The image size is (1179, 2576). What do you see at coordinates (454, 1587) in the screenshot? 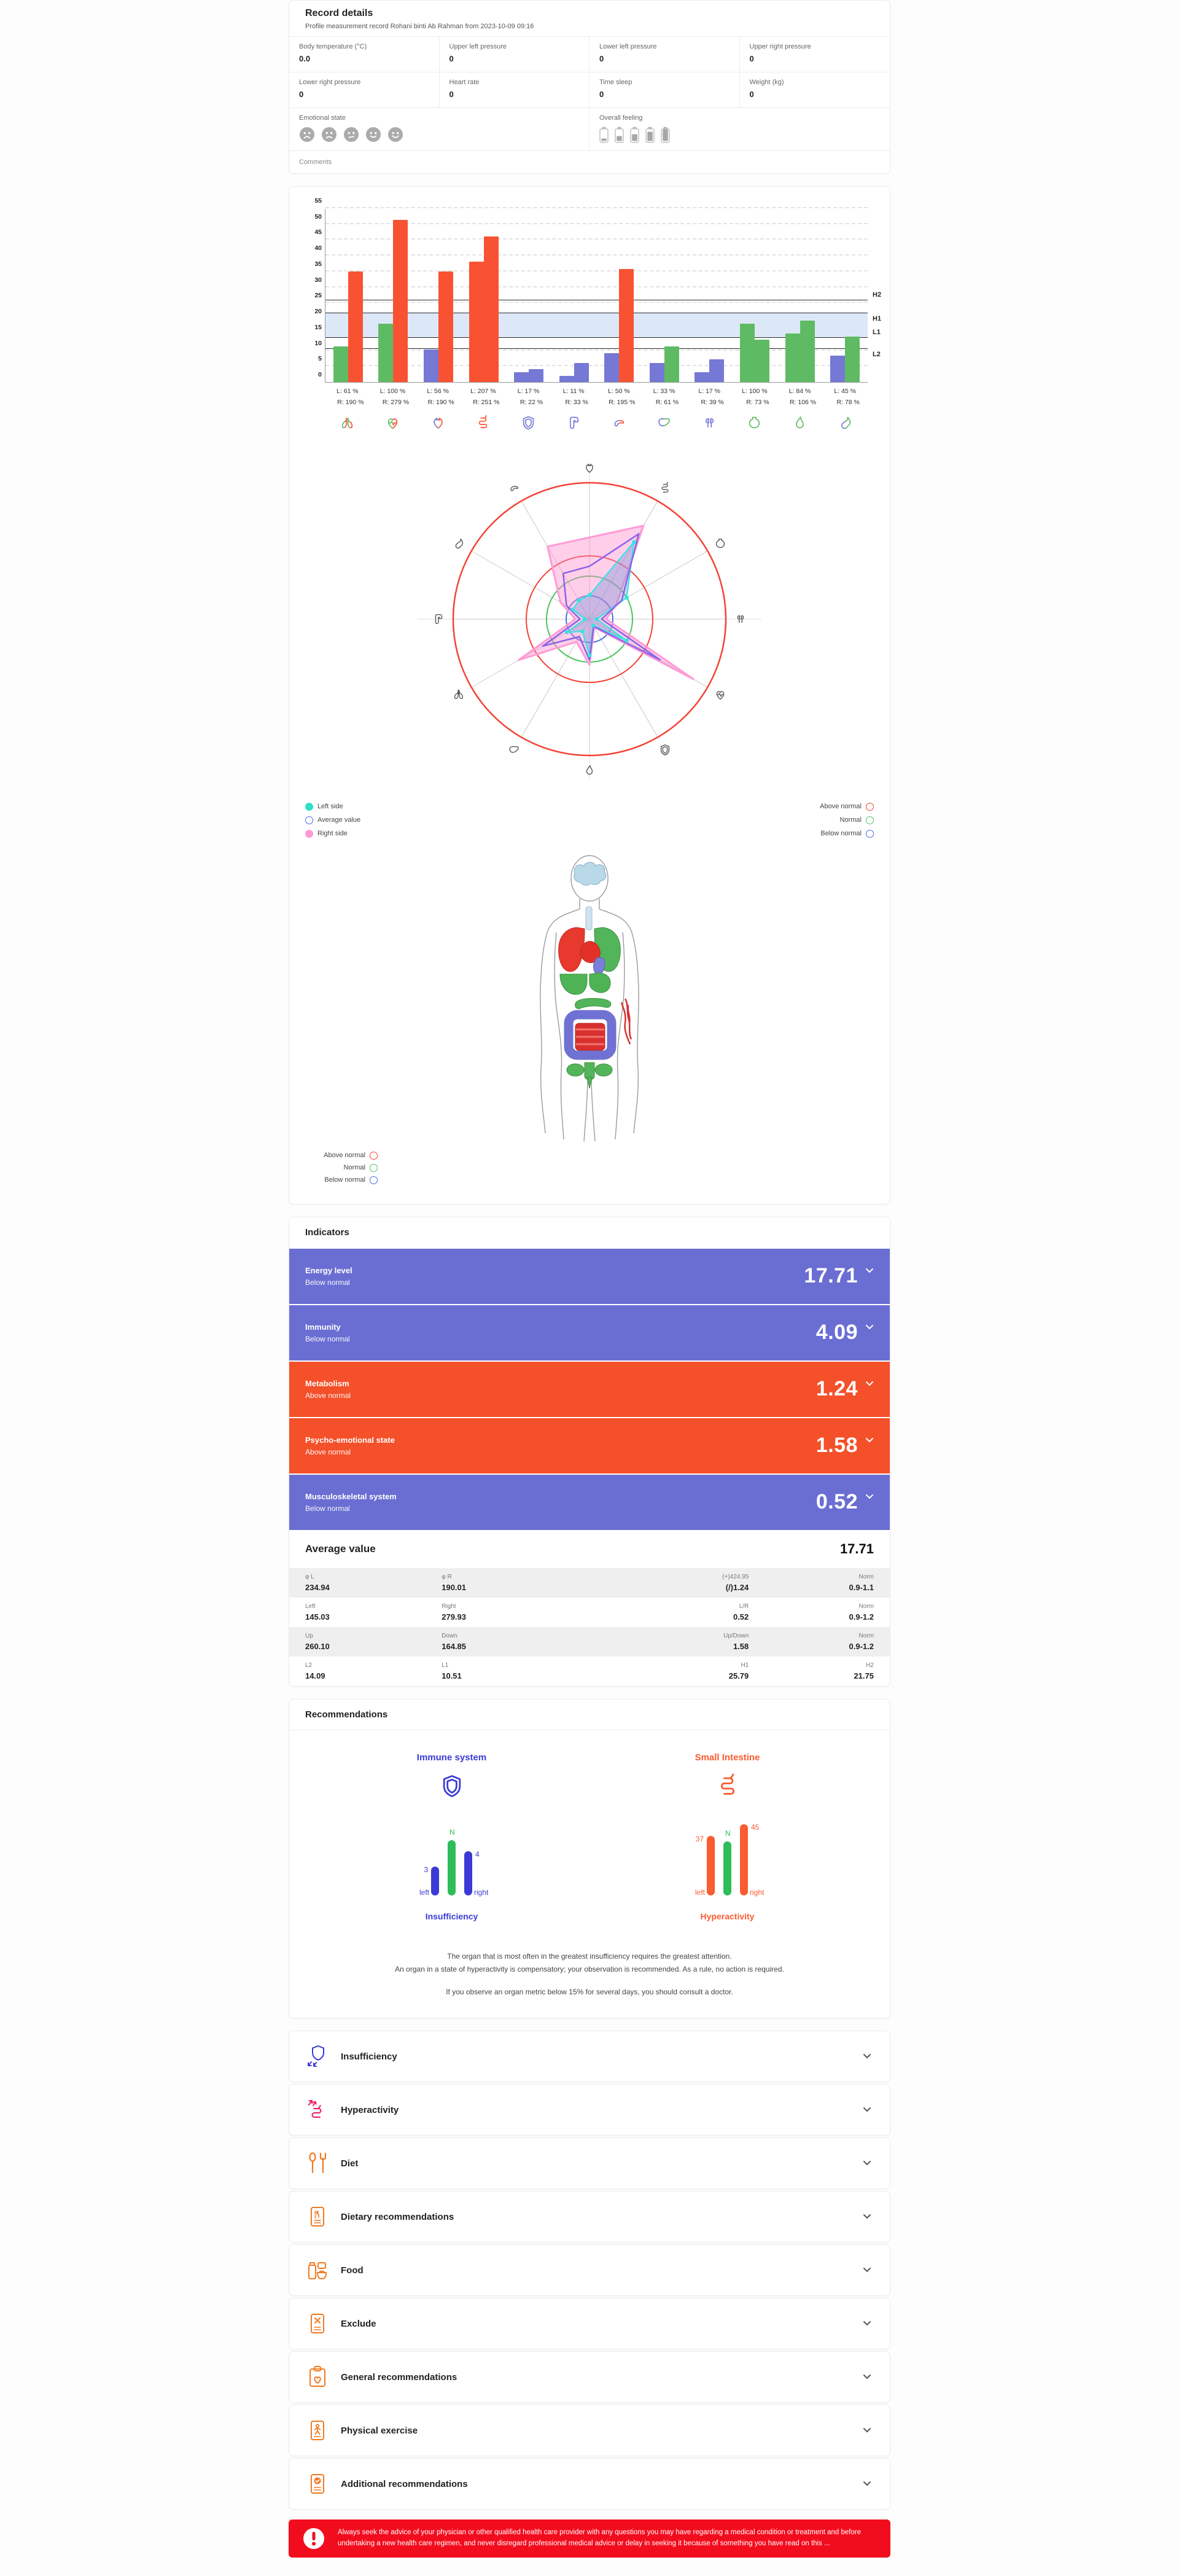
I see `metric-value: 190.01` at bounding box center [454, 1587].